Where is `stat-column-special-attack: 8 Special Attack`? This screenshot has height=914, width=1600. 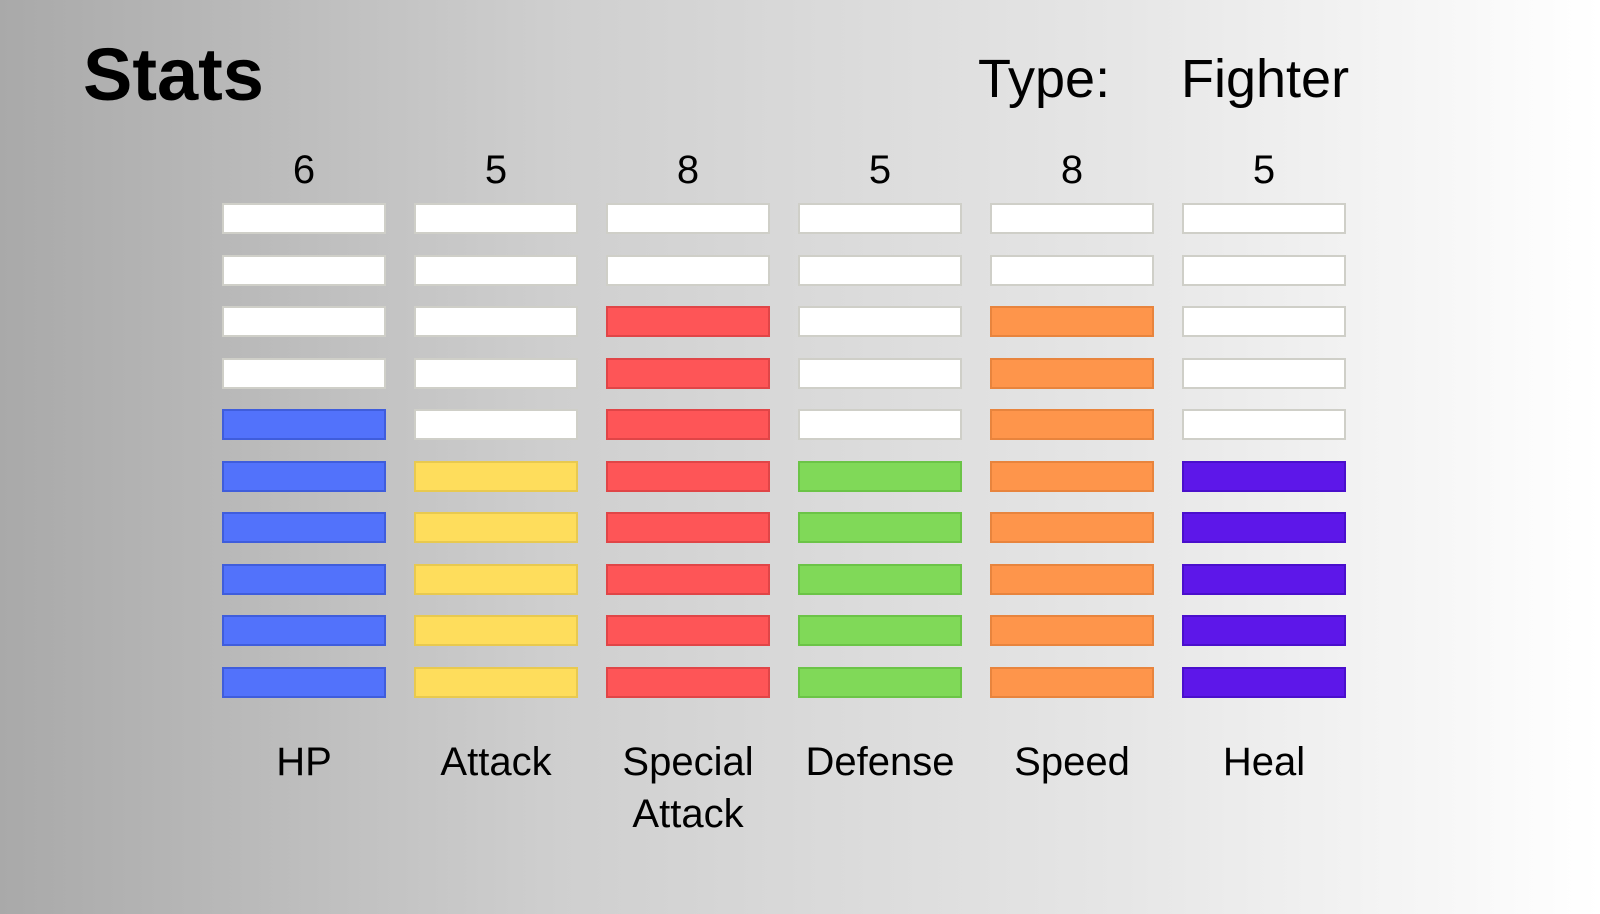 stat-column-special-attack: 8 Special Attack is located at coordinates (688, 457).